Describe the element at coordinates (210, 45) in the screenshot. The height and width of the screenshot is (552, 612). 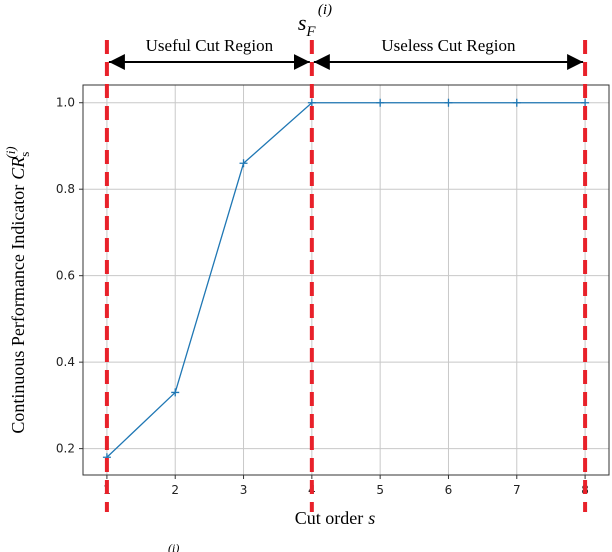
I see `region-label: Useful Cut Region` at that location.